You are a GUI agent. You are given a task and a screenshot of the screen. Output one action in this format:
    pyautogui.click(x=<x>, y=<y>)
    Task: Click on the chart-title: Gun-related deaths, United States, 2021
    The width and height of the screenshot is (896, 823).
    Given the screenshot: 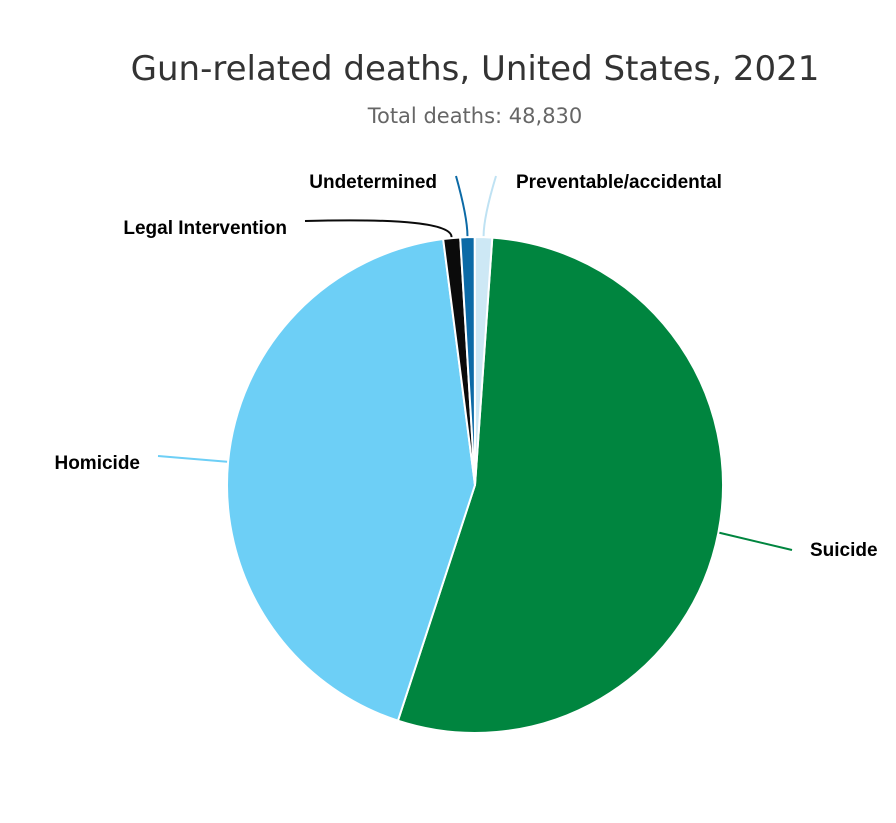 What is the action you would take?
    pyautogui.click(x=475, y=69)
    